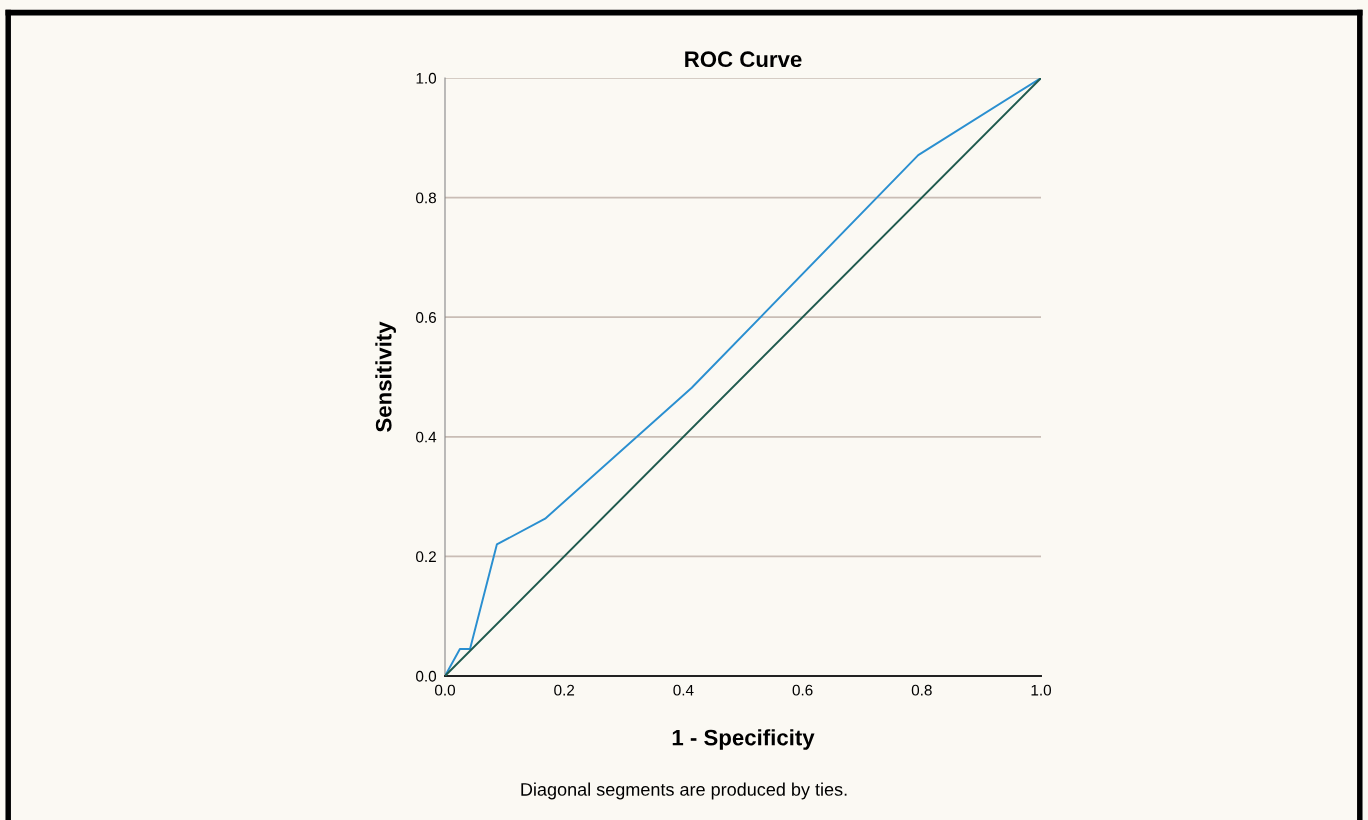  What do you see at coordinates (564, 690) in the screenshot?
I see `x-tick-label: 0.2` at bounding box center [564, 690].